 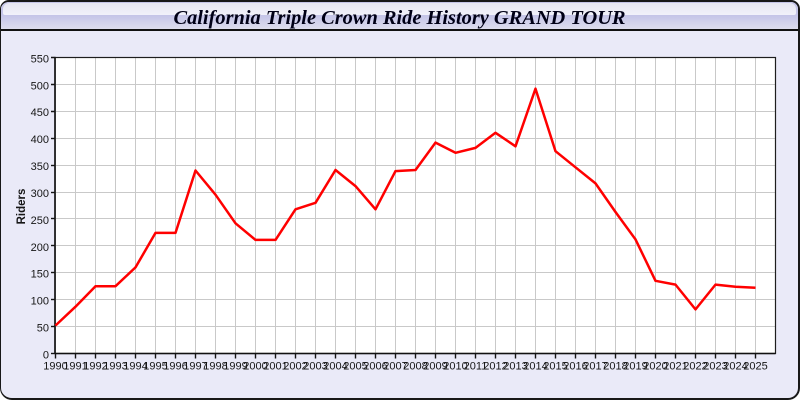 What do you see at coordinates (495, 367) in the screenshot?
I see `svg-text: 2012` at bounding box center [495, 367].